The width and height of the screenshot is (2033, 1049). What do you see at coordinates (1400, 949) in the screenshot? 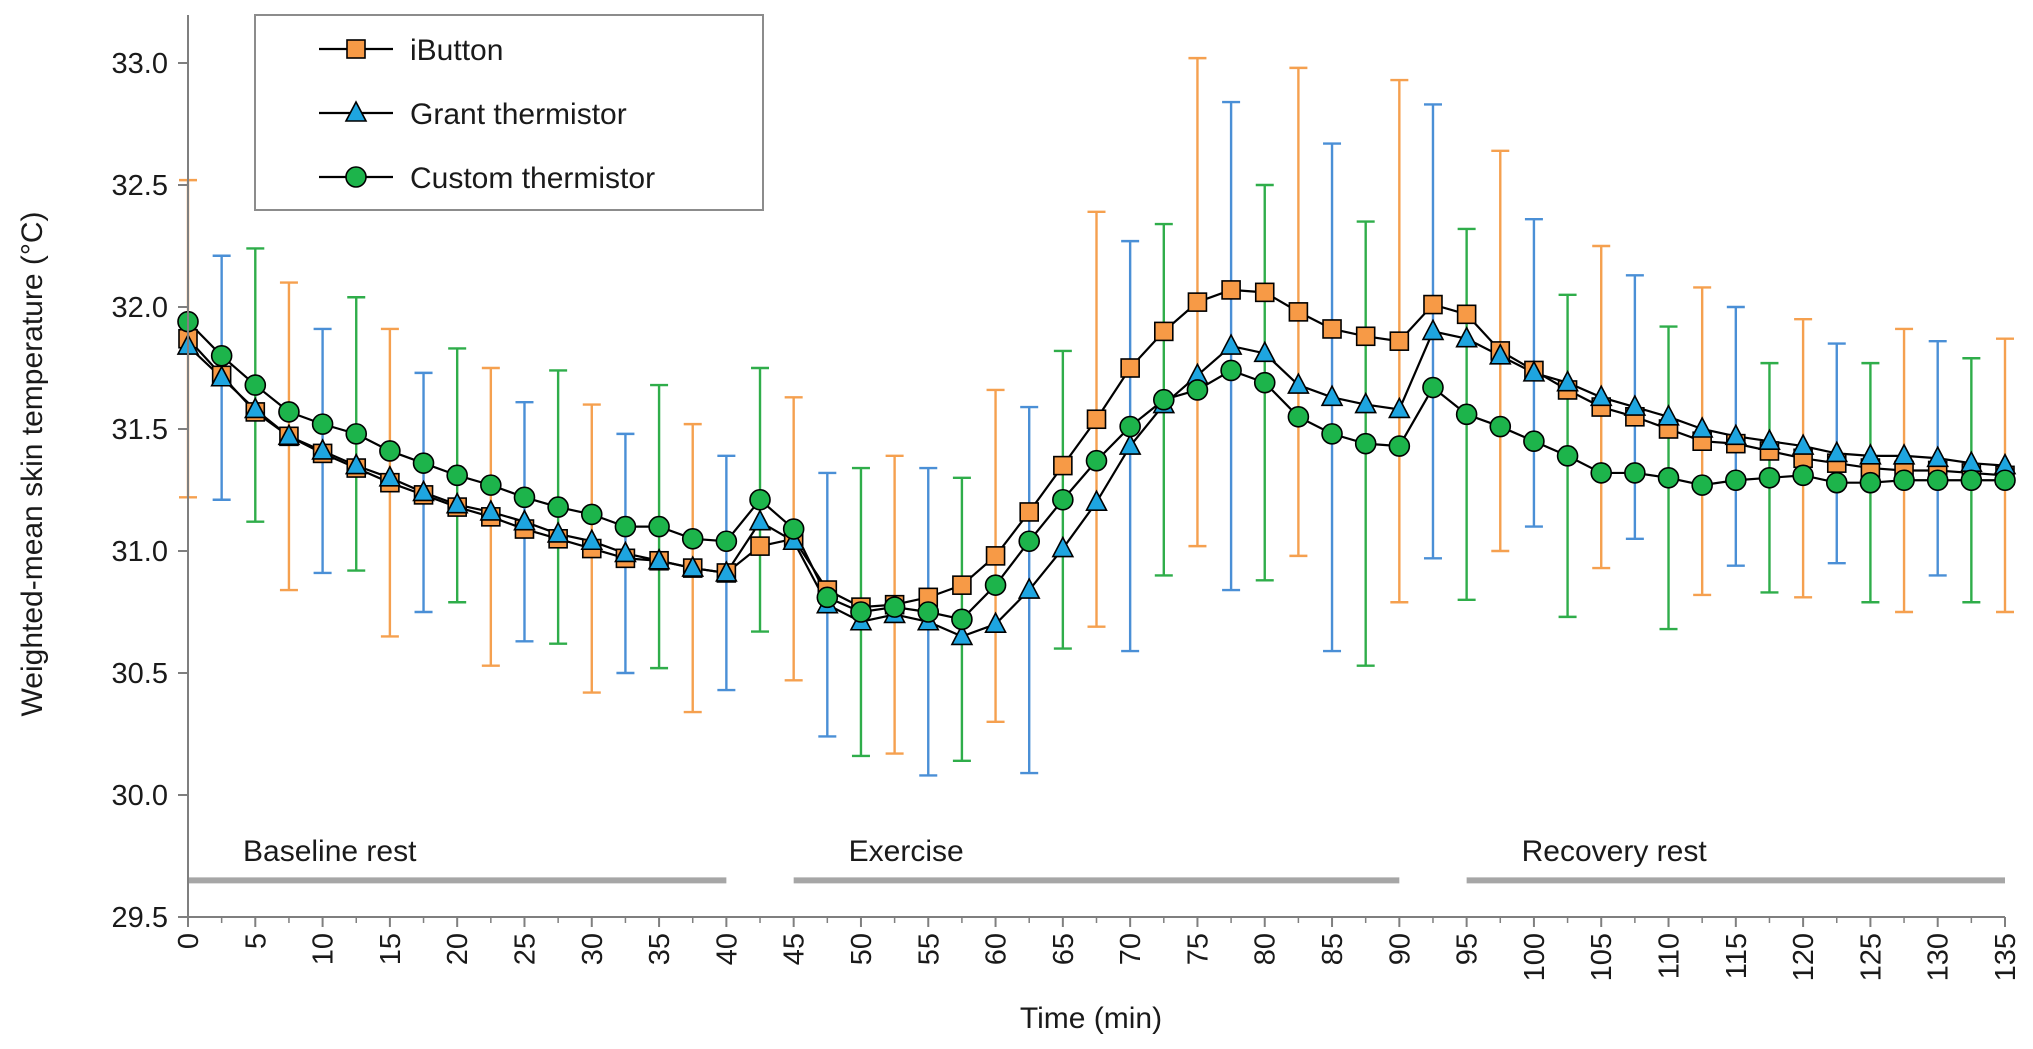
I see `x-tick-label: 90` at bounding box center [1400, 949].